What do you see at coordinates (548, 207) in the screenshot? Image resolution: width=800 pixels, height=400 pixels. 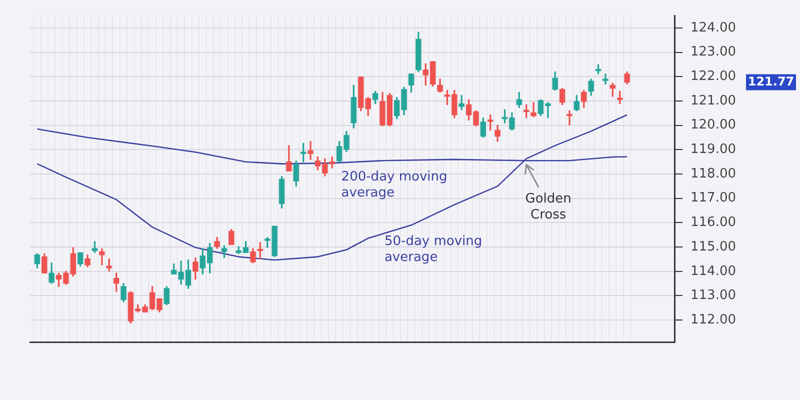 I see `annotation: Golden Cross` at bounding box center [548, 207].